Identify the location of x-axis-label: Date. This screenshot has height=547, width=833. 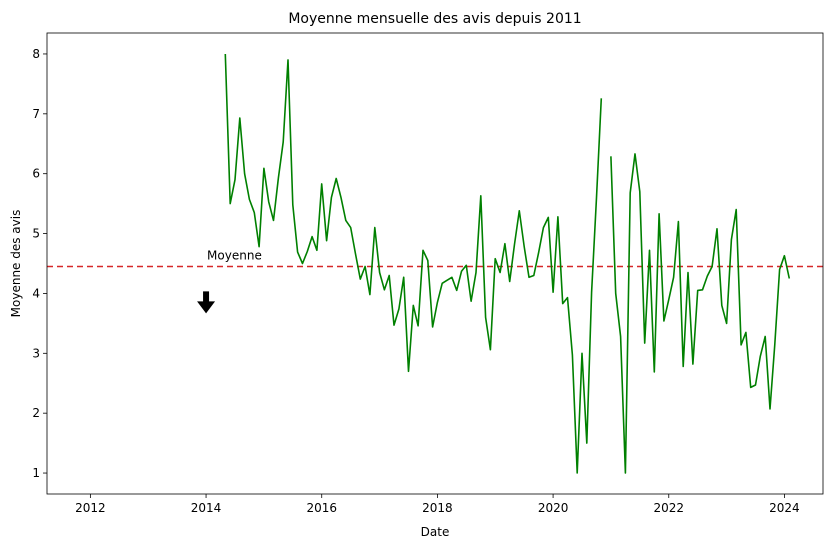
(435, 532).